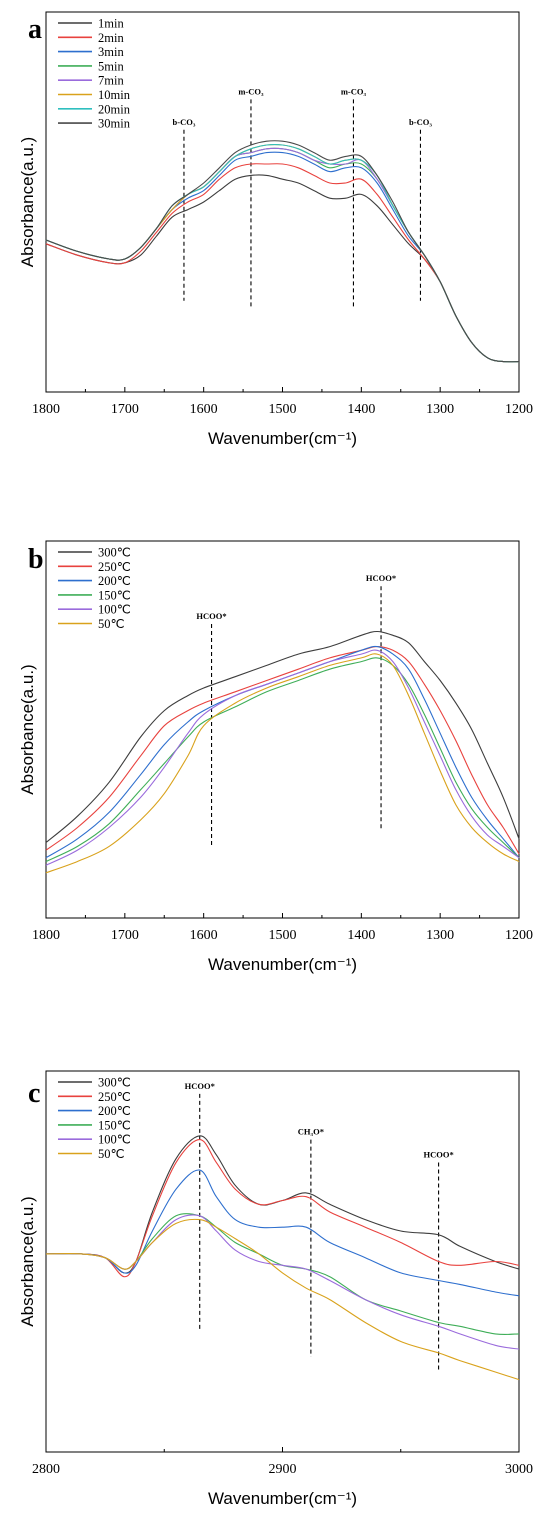 This screenshot has width=550, height=1520. I want to click on legend-label: 20min, so click(114, 109).